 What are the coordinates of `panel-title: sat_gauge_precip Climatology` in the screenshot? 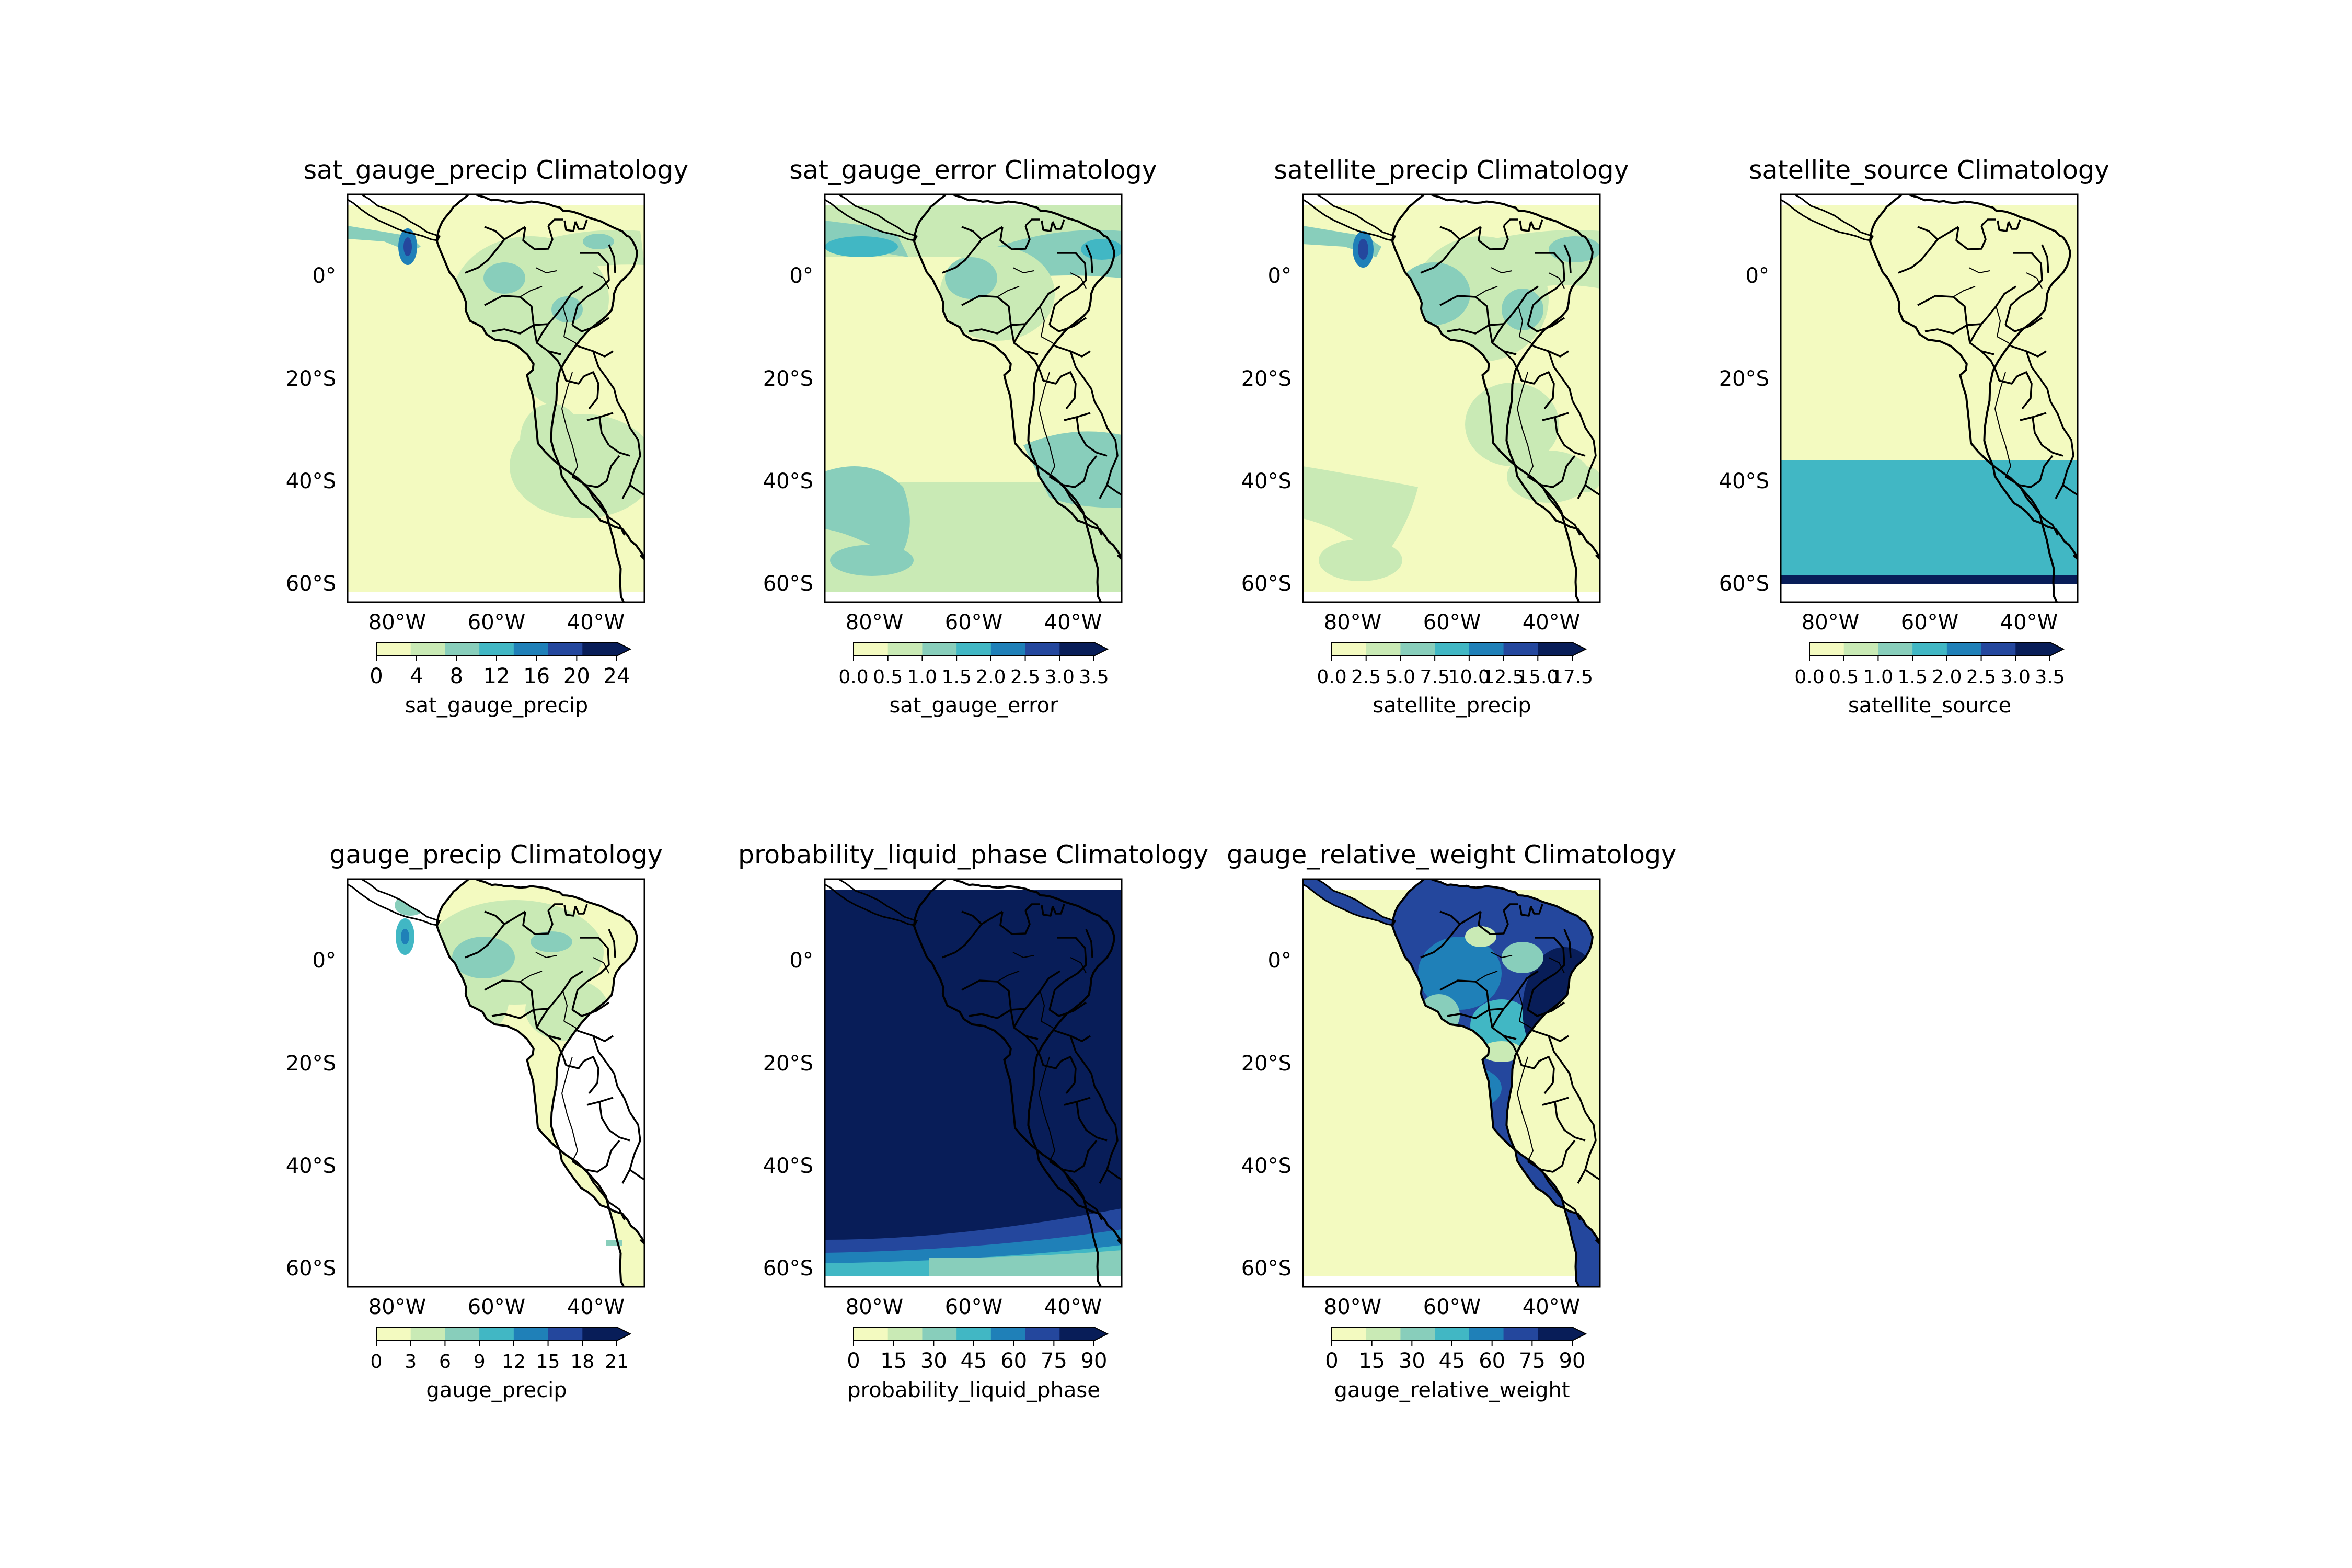 It's located at (496, 170).